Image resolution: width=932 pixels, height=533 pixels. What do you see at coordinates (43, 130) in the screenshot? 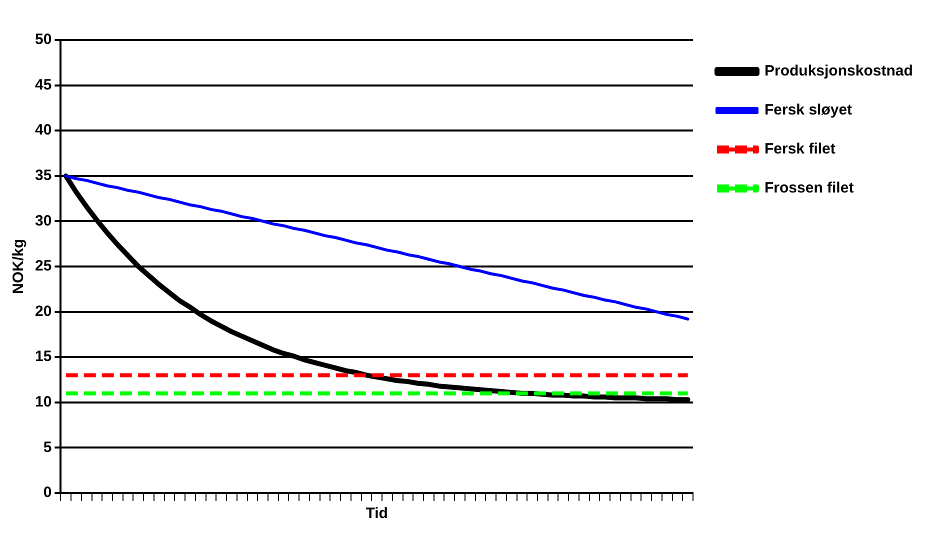
I see `y-tick-label: 40` at bounding box center [43, 130].